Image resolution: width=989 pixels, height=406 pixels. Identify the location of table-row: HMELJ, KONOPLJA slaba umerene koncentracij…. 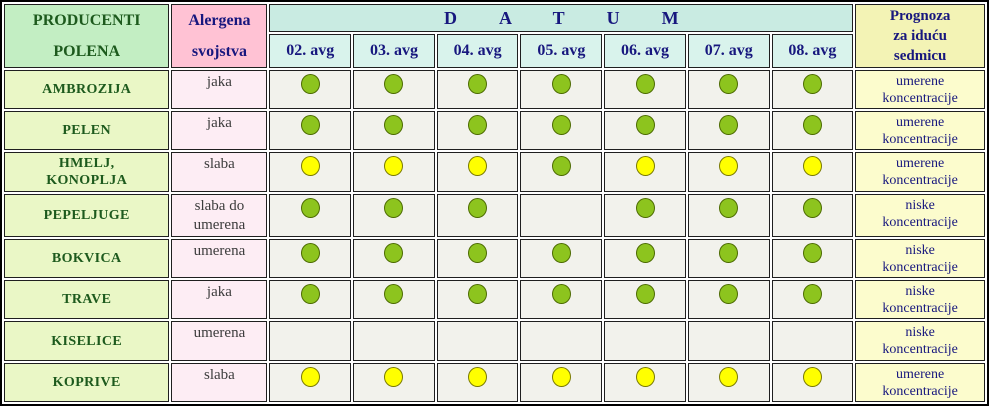
(494, 172).